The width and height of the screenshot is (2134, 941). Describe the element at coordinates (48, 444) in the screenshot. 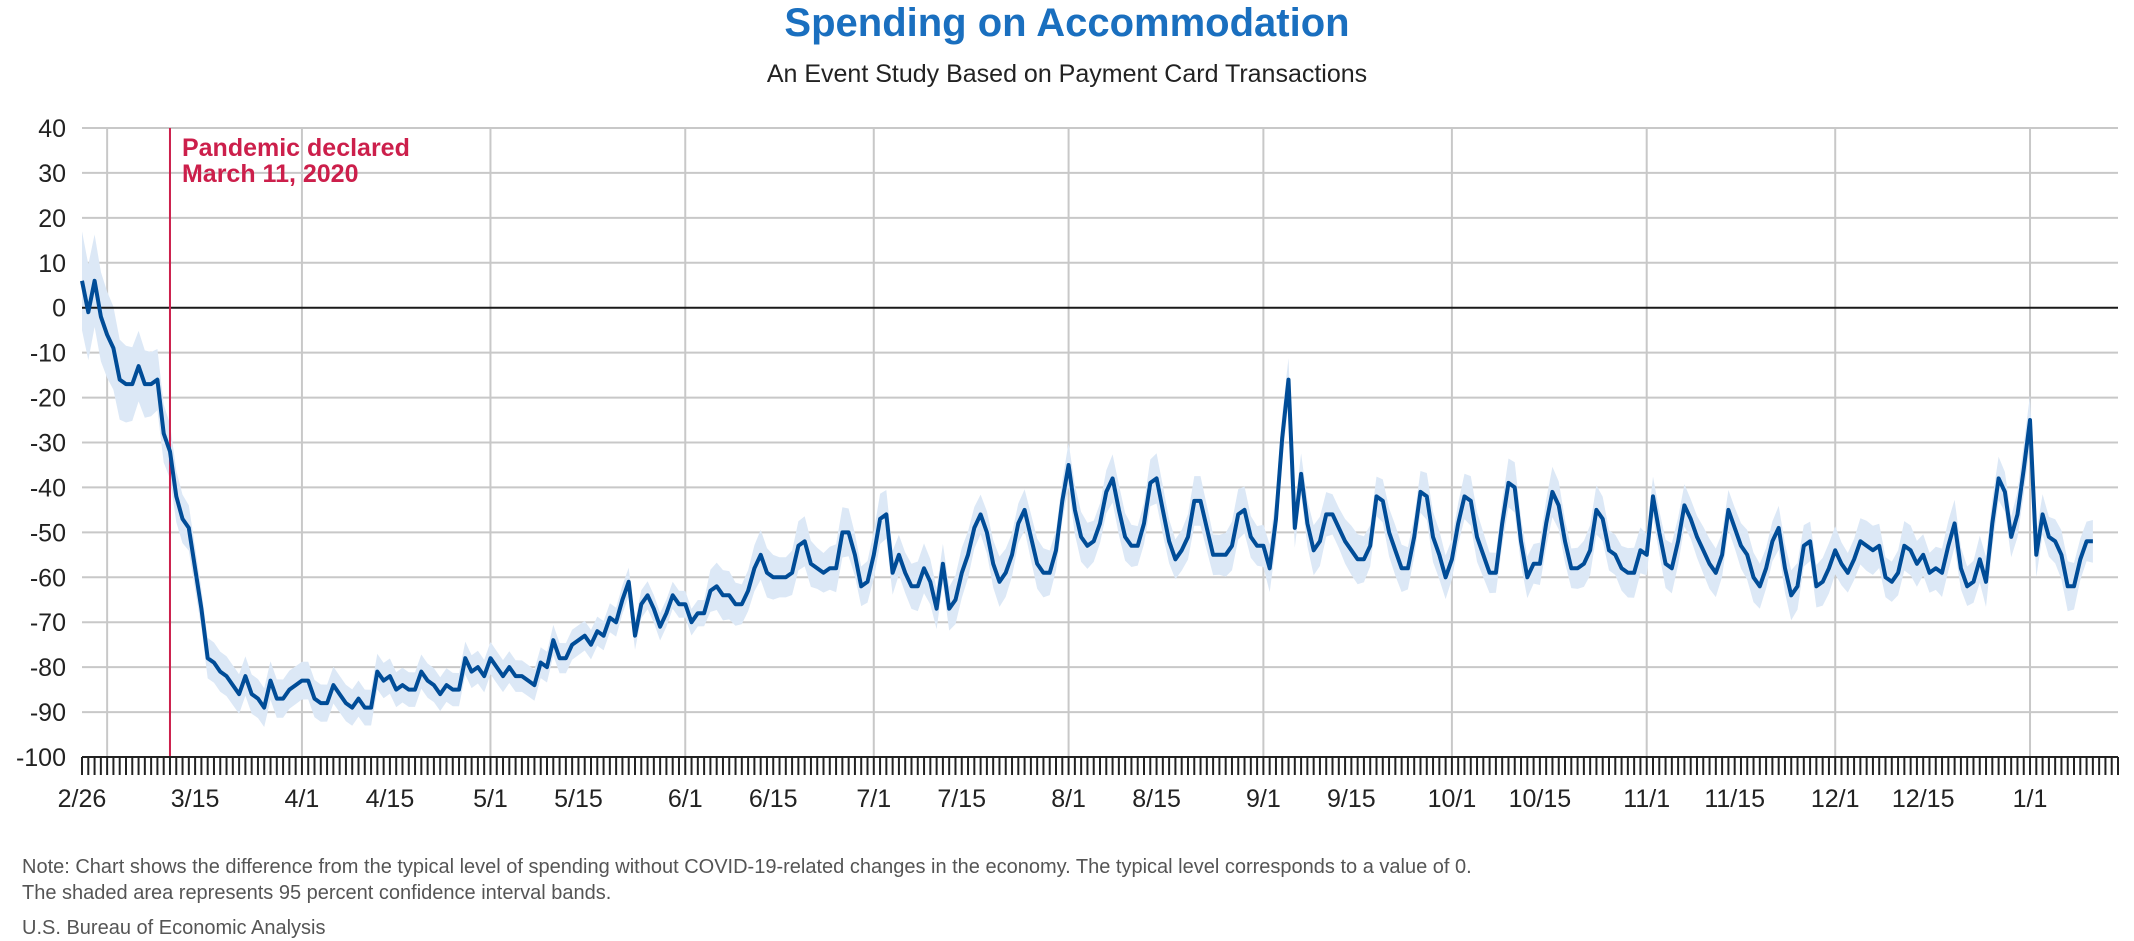

I see `y-tick-label: -30` at that location.